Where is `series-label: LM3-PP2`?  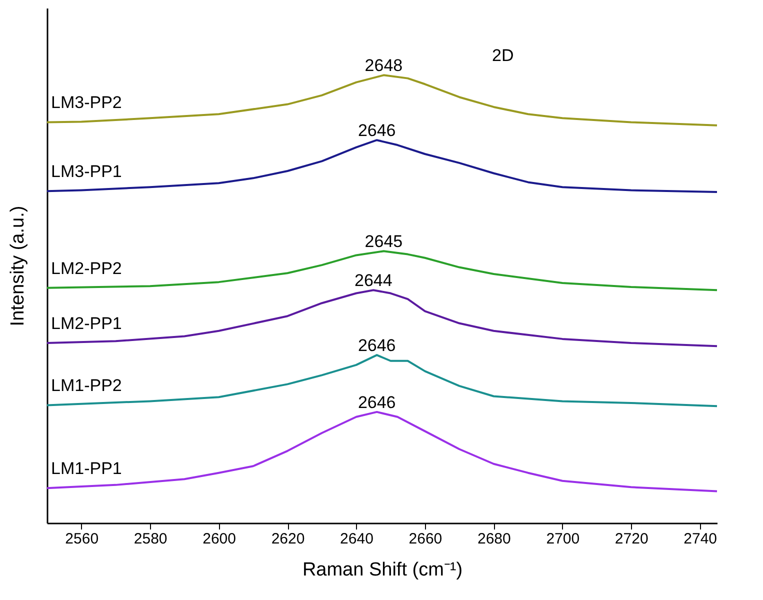
series-label: LM3-PP2 is located at coordinates (86, 102).